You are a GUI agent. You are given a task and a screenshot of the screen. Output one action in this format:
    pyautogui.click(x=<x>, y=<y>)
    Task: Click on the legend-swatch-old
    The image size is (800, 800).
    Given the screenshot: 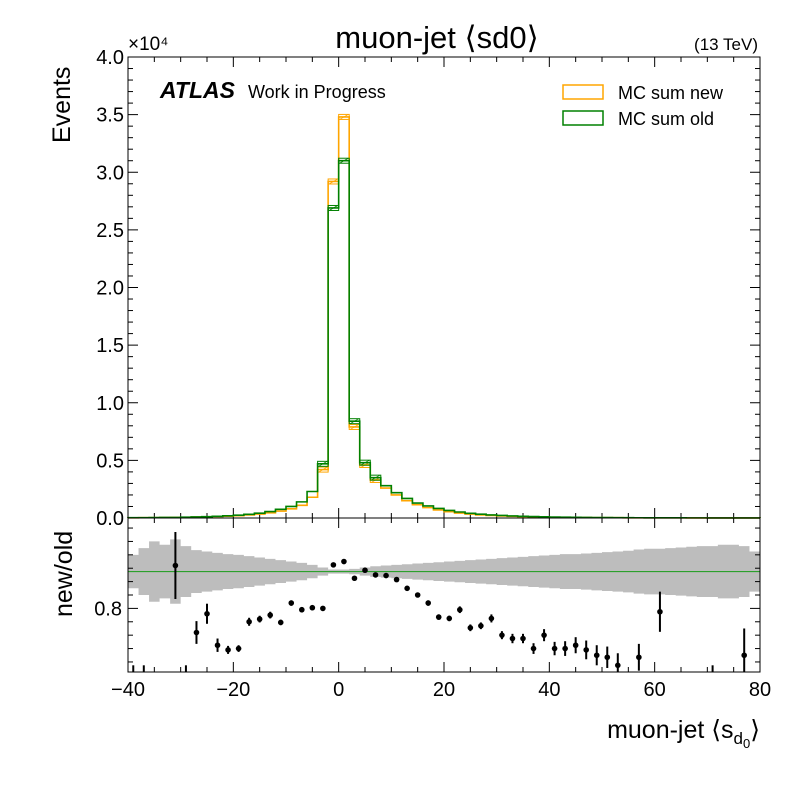 What is the action you would take?
    pyautogui.click(x=583, y=118)
    